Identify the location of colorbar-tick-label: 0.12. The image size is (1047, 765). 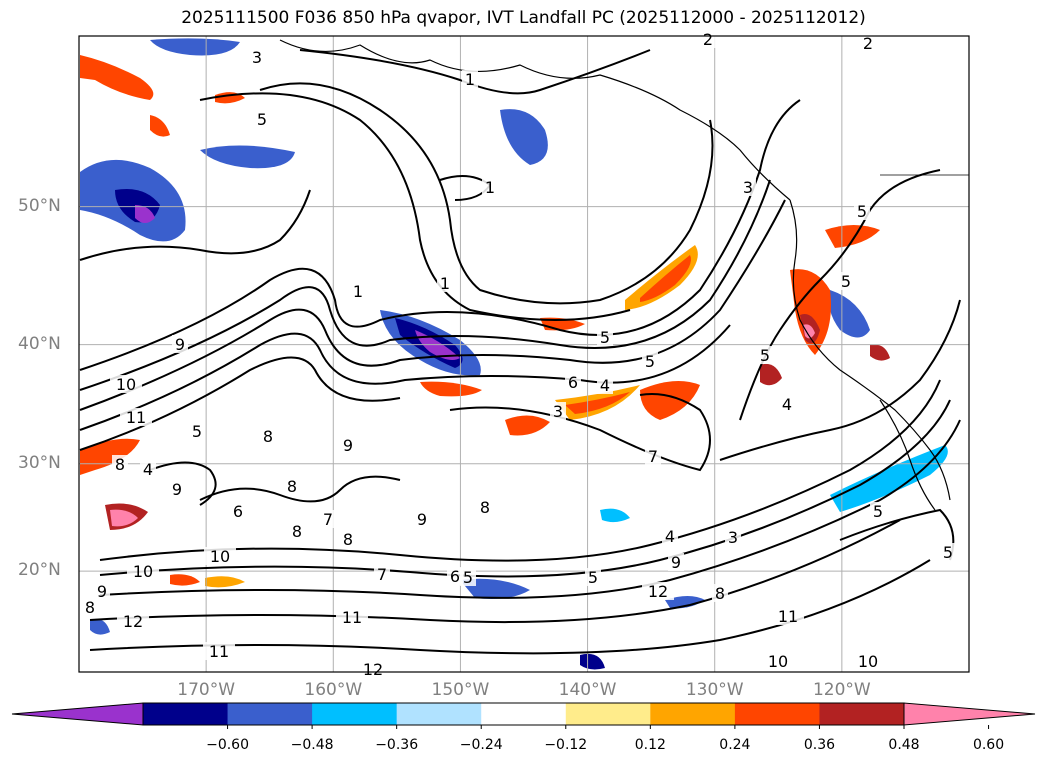
(650, 745).